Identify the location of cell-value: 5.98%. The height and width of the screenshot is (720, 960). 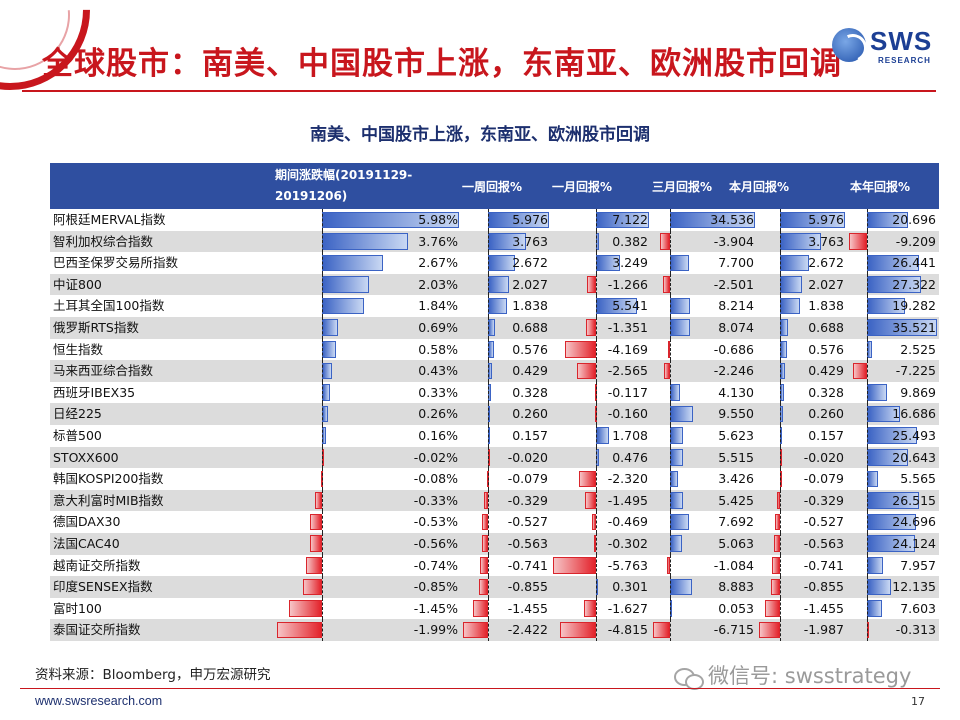
(438, 219).